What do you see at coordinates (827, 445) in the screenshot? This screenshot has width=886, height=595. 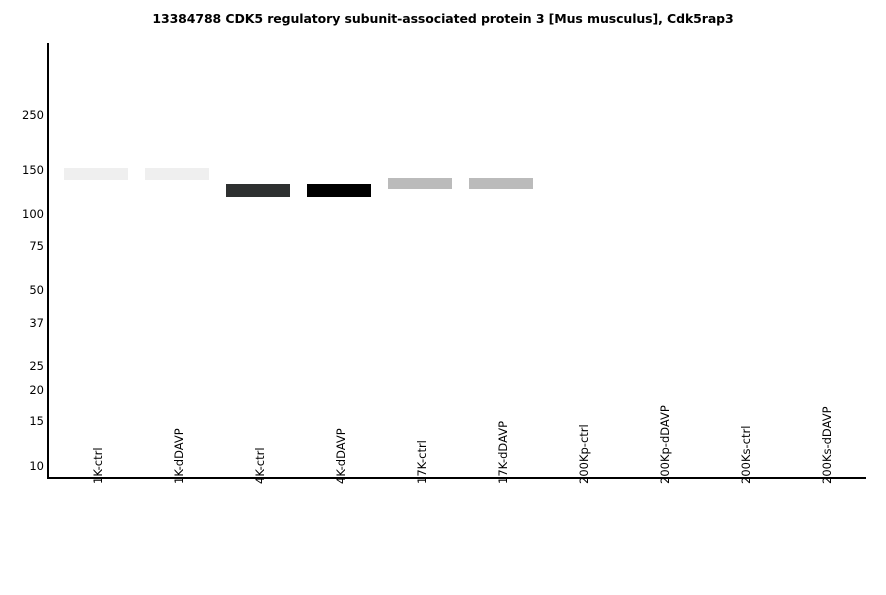 I see `x-axis-tick-label: 200Ks-dDAVP` at bounding box center [827, 445].